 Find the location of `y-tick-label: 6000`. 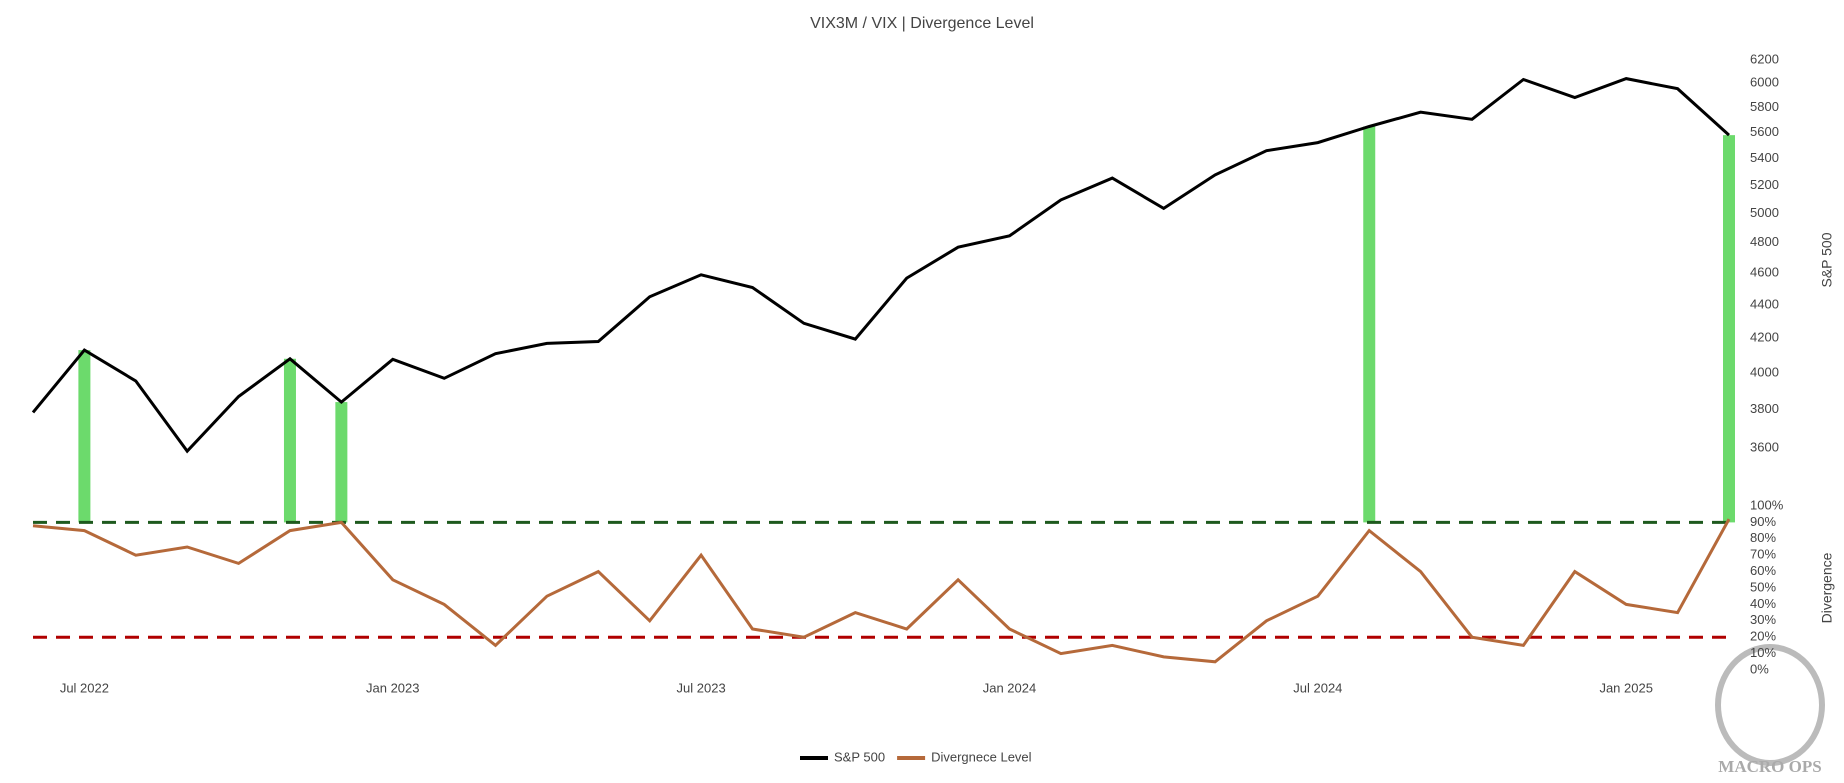

y-tick-label: 6000 is located at coordinates (1764, 82).